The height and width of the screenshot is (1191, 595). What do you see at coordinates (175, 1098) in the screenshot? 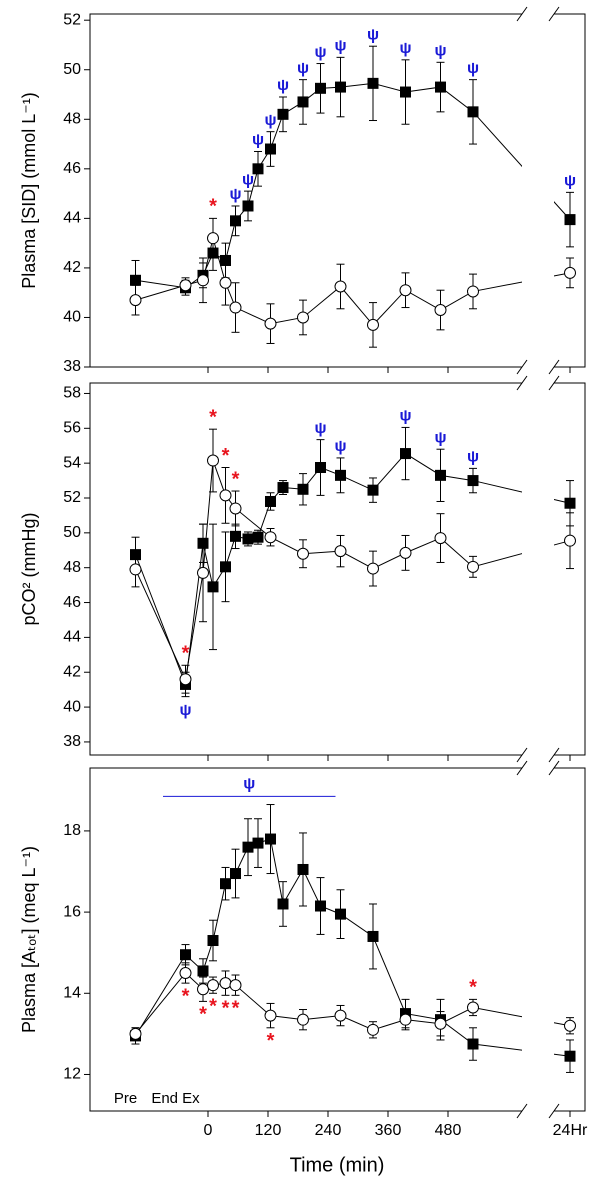
I see `phase-label: End Ex` at bounding box center [175, 1098].